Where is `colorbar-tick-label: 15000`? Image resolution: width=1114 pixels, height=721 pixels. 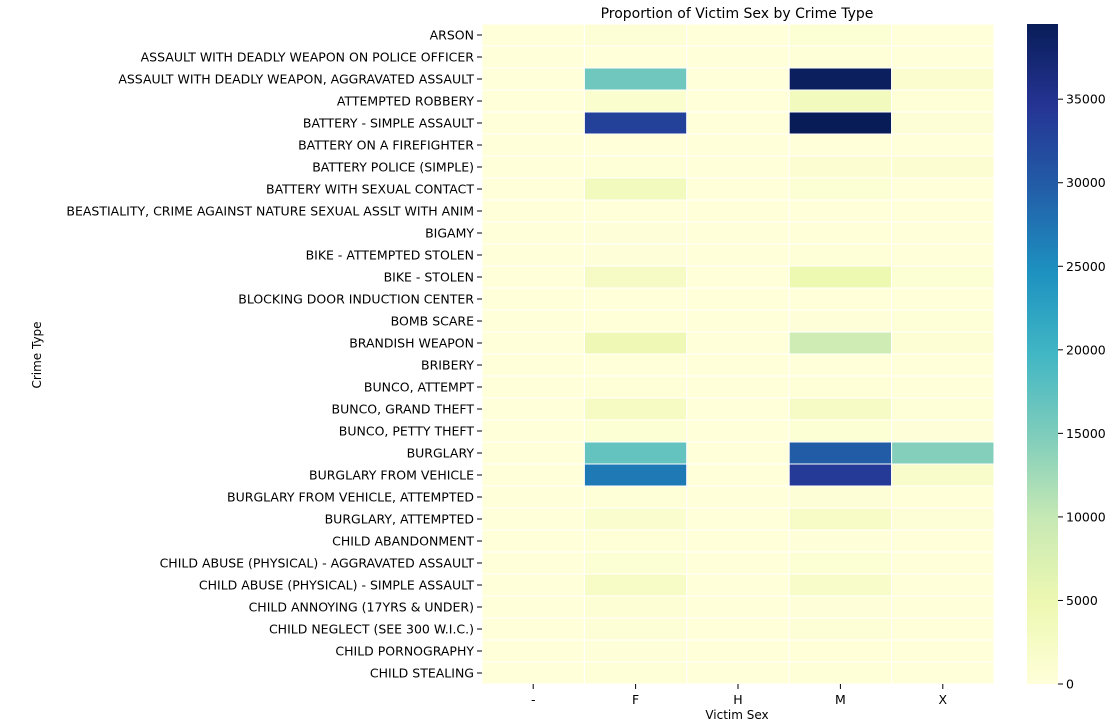
colorbar-tick-label: 15000 is located at coordinates (1086, 433).